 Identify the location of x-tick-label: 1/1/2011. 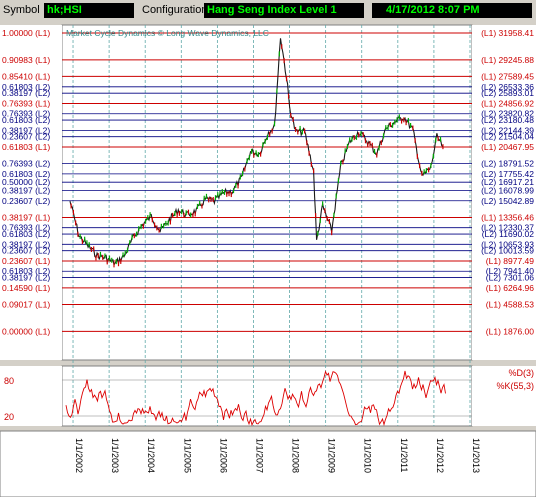
(404, 455).